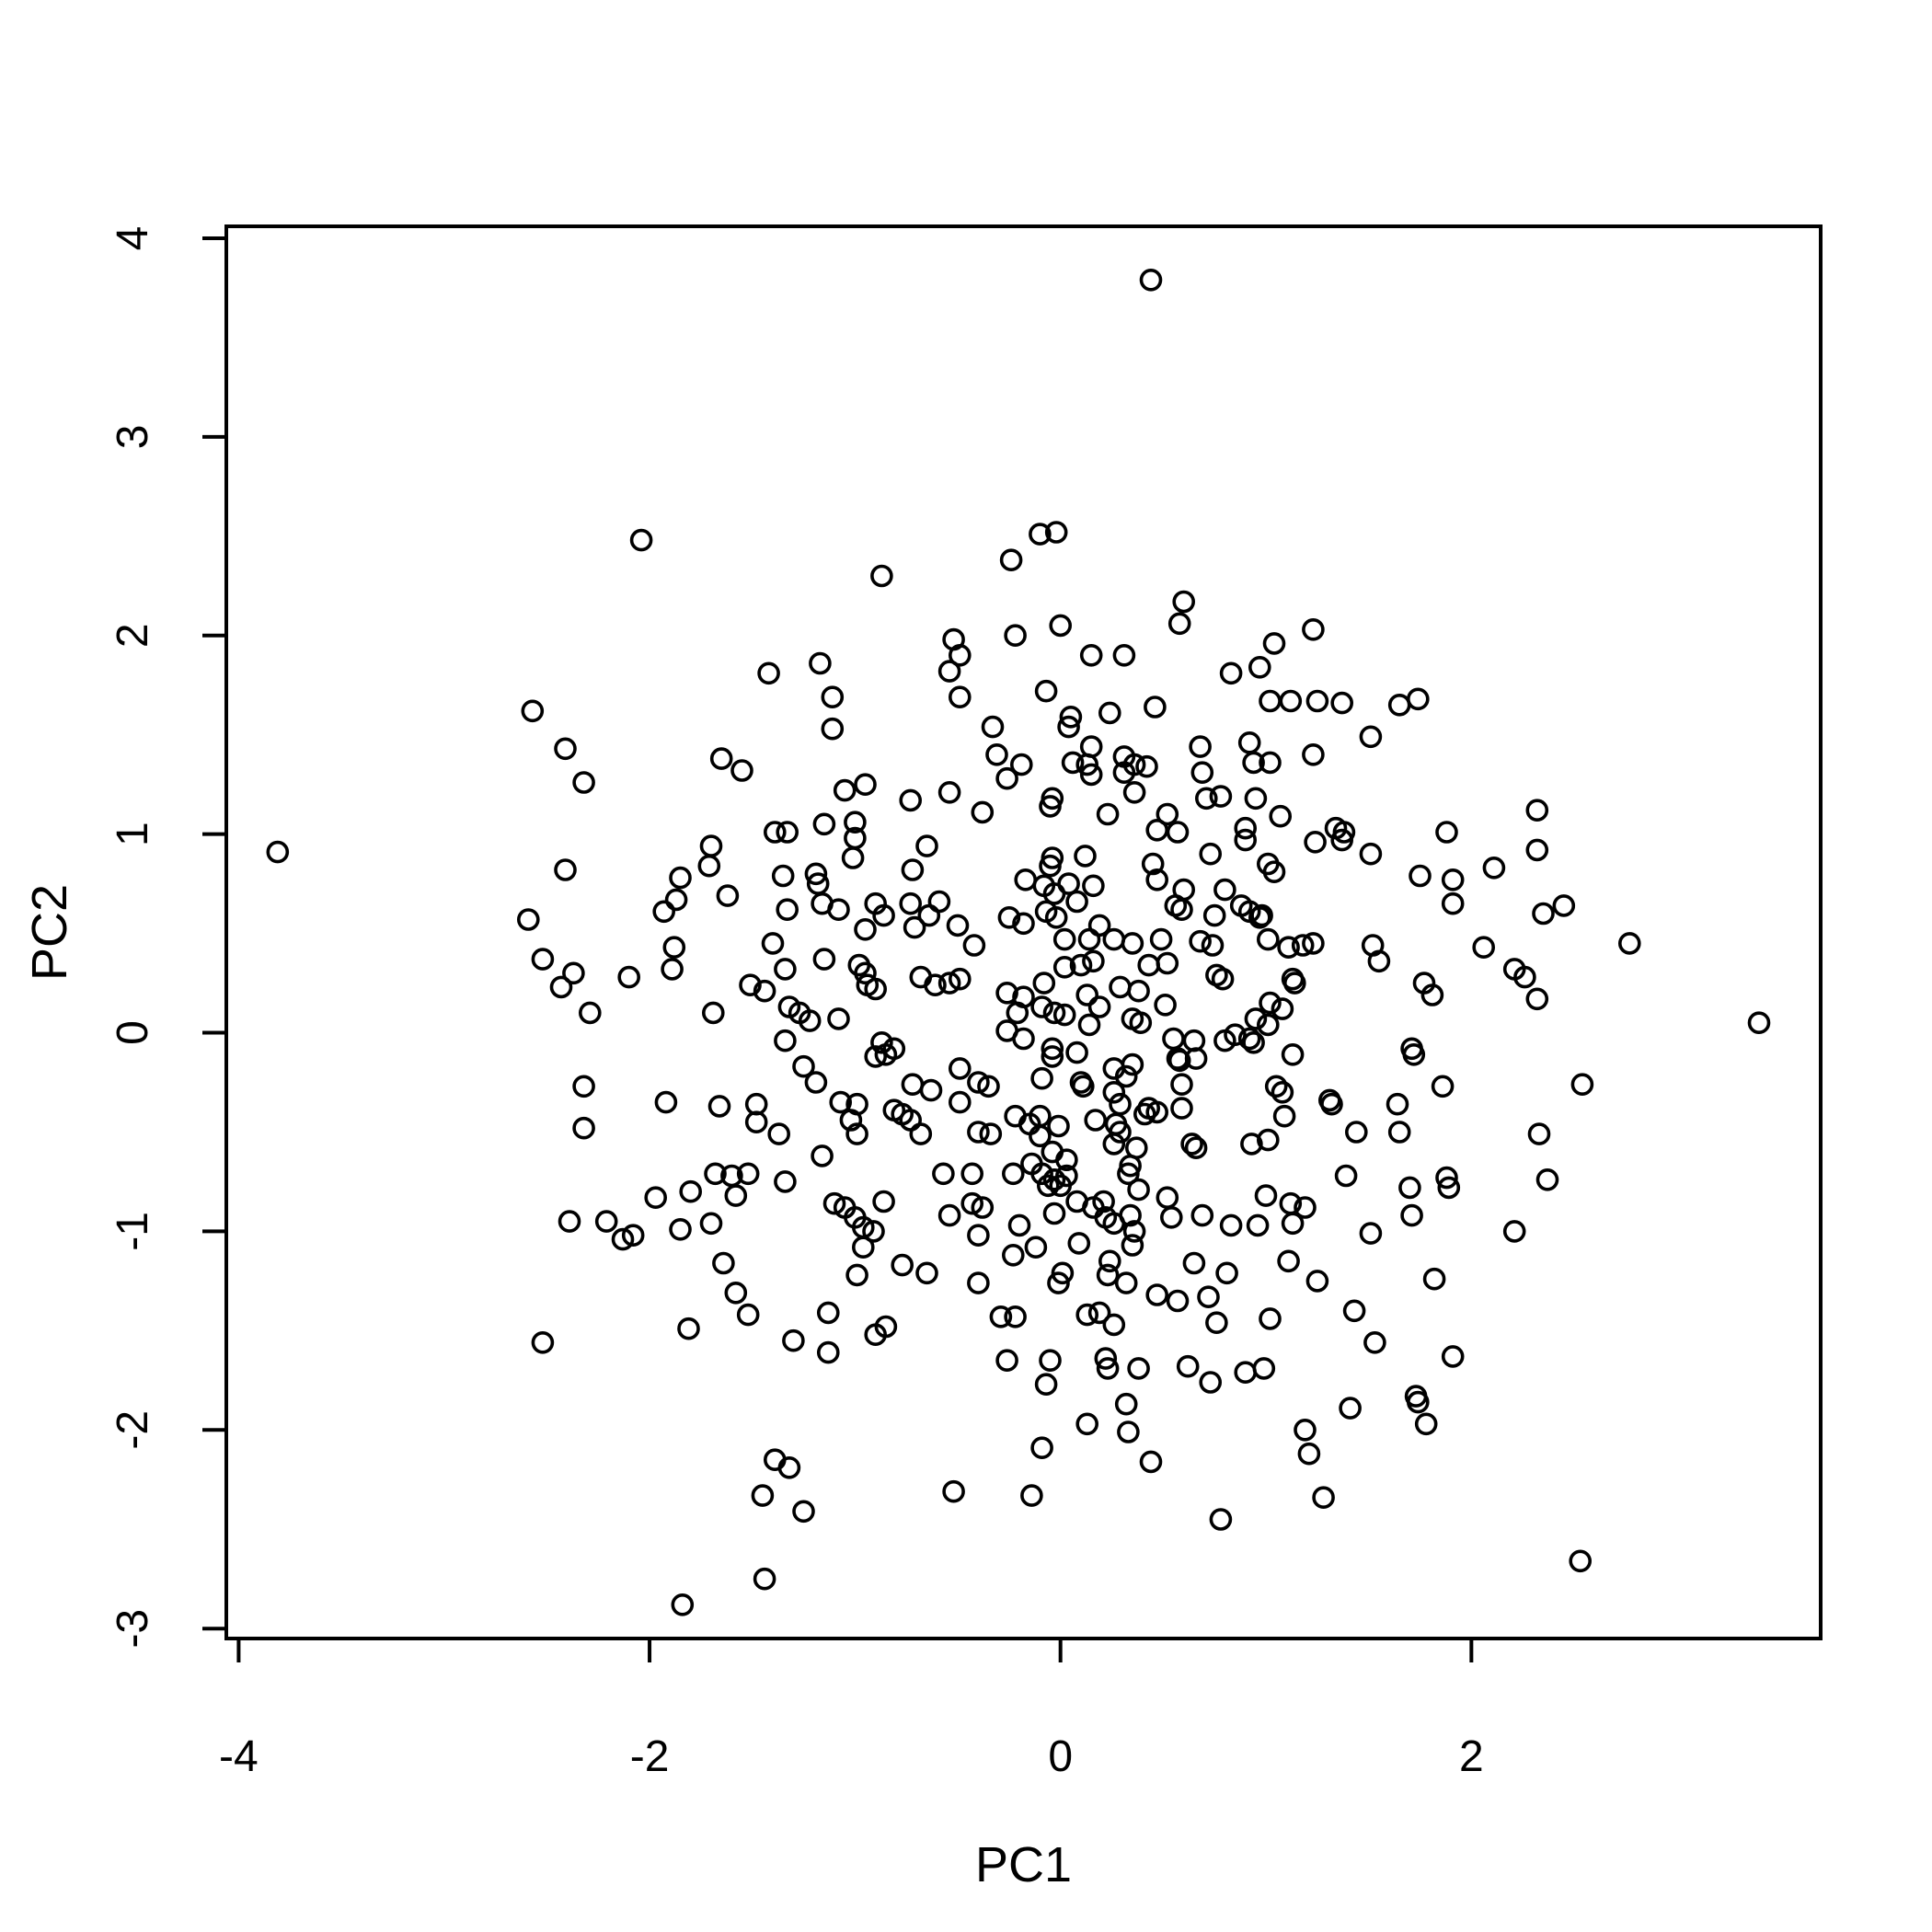 This screenshot has height=1932, width=1932. What do you see at coordinates (1023, 1864) in the screenshot?
I see `x-axis-label: PC1` at bounding box center [1023, 1864].